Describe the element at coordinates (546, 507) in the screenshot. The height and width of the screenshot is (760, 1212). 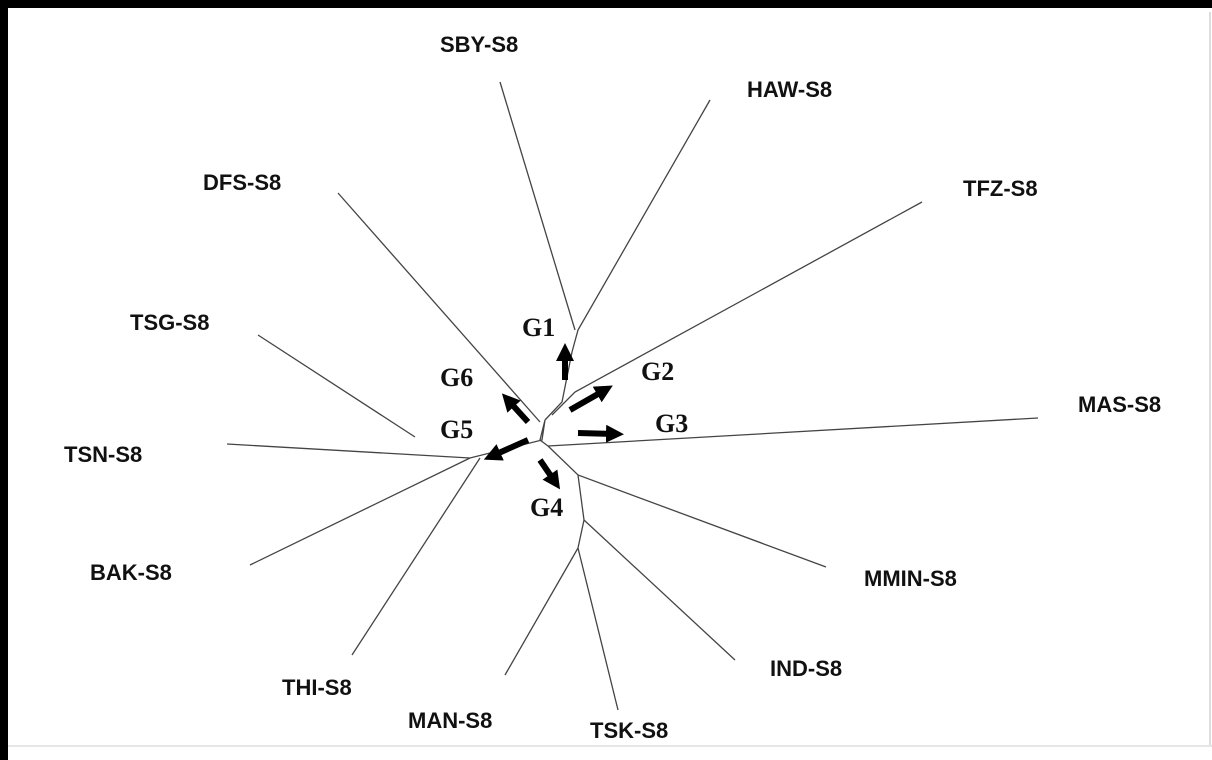
I see `group-label: G4` at that location.